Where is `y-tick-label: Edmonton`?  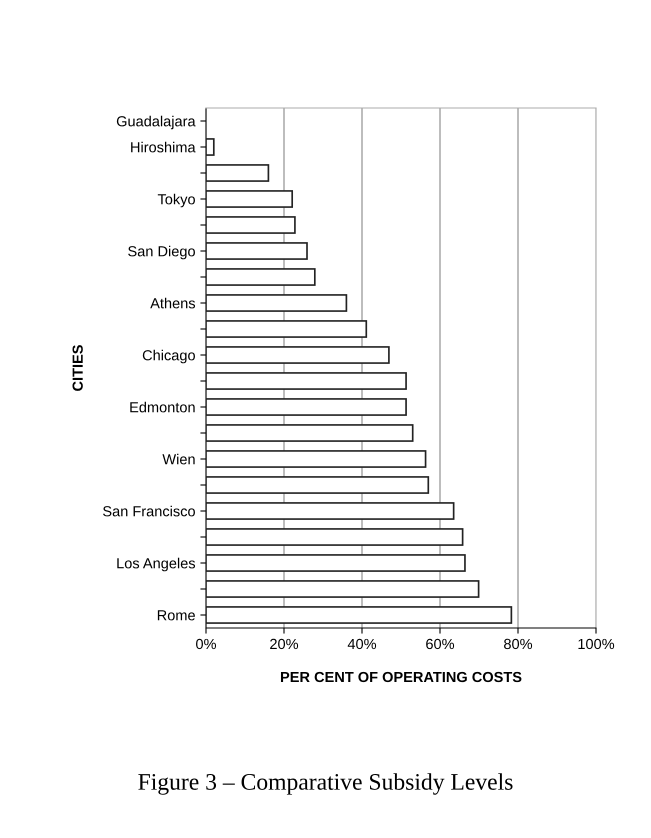 y-tick-label: Edmonton is located at coordinates (162, 407).